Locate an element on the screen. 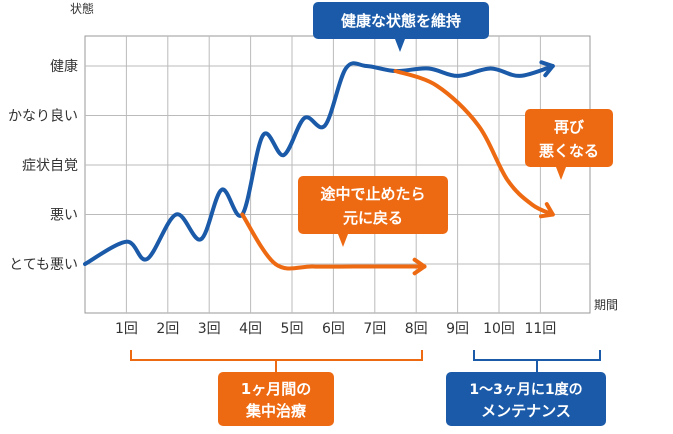 This screenshot has height=434, width=673. x-tick-label: 10回 is located at coordinates (499, 329).